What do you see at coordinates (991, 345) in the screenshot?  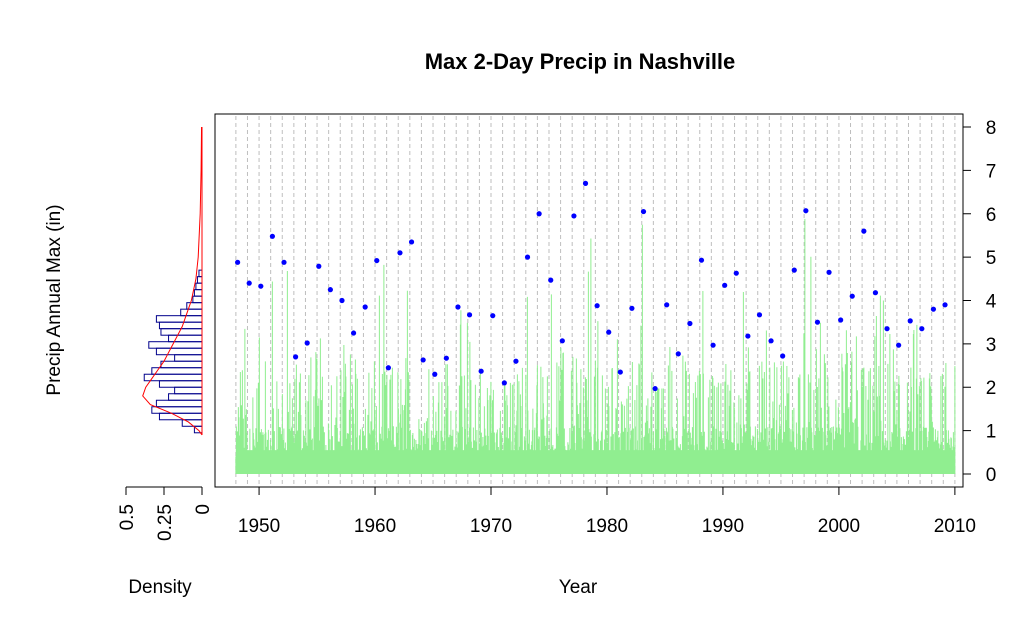 I see `y-tick-label: 3` at bounding box center [991, 345].